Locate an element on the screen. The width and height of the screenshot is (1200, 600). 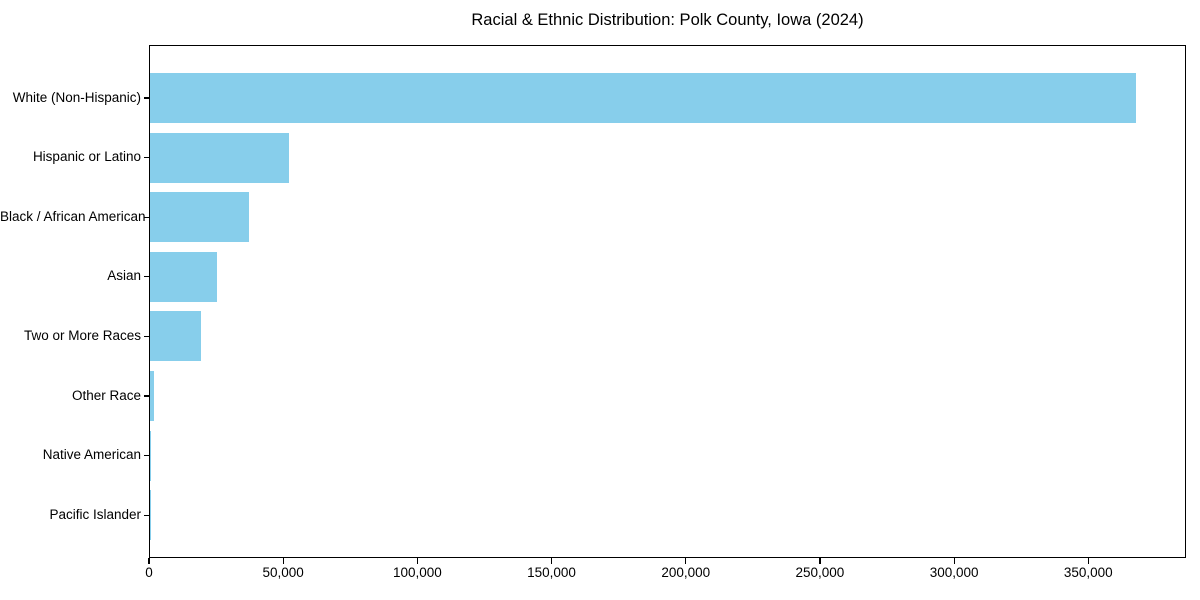
y-axis-label-black-african-american: Black / African American is located at coordinates (73, 216).